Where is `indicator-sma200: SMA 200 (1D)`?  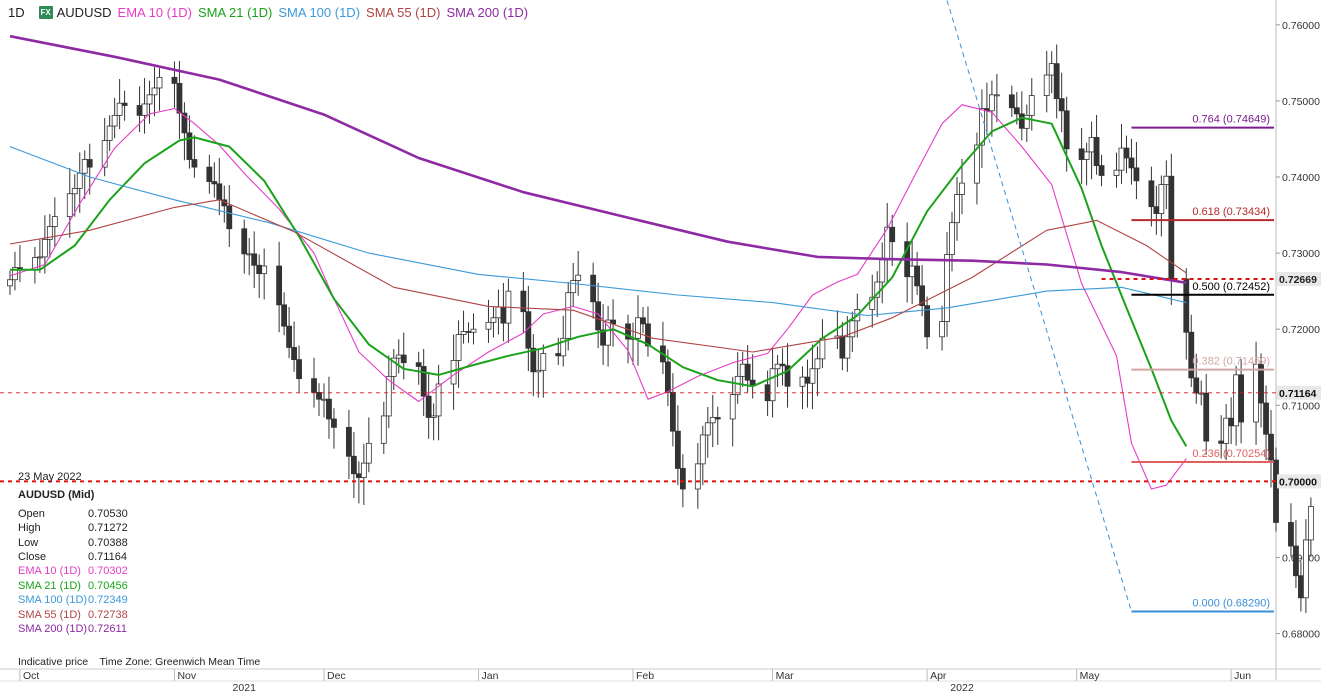 indicator-sma200: SMA 200 (1D) is located at coordinates (487, 12).